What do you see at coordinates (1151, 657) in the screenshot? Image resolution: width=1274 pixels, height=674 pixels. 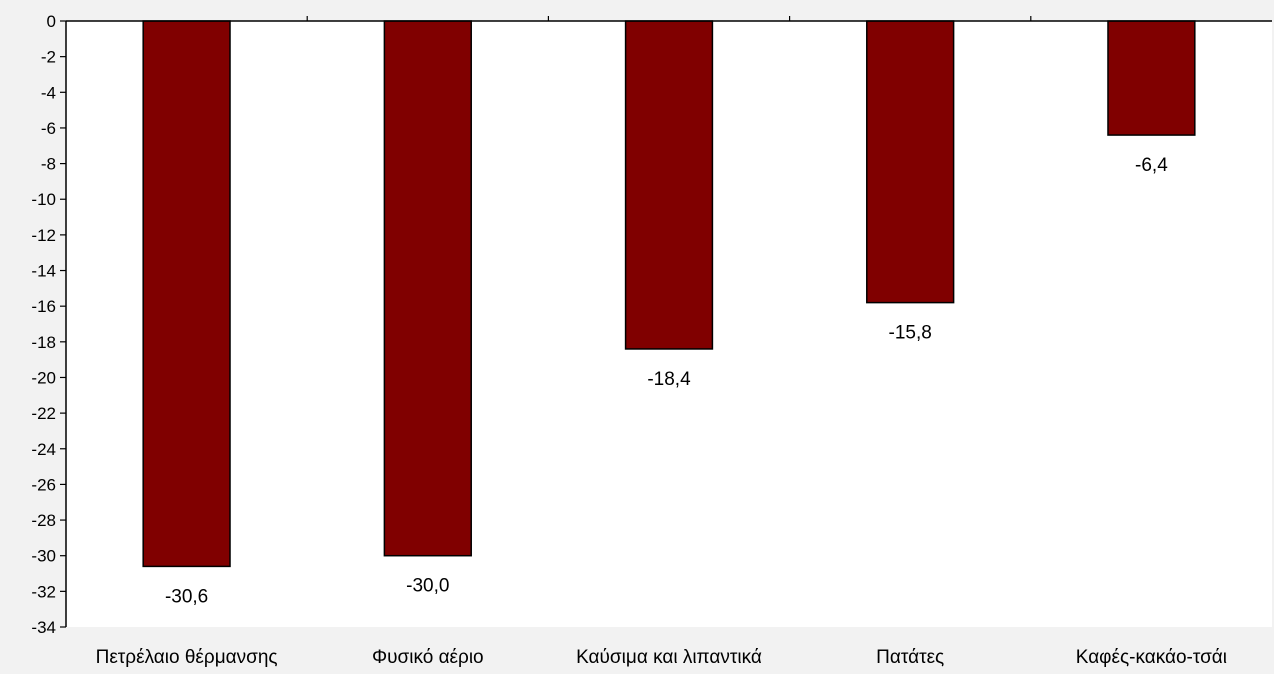 I see `x-category-label: Καφές-κακάο-τσάι` at bounding box center [1151, 657].